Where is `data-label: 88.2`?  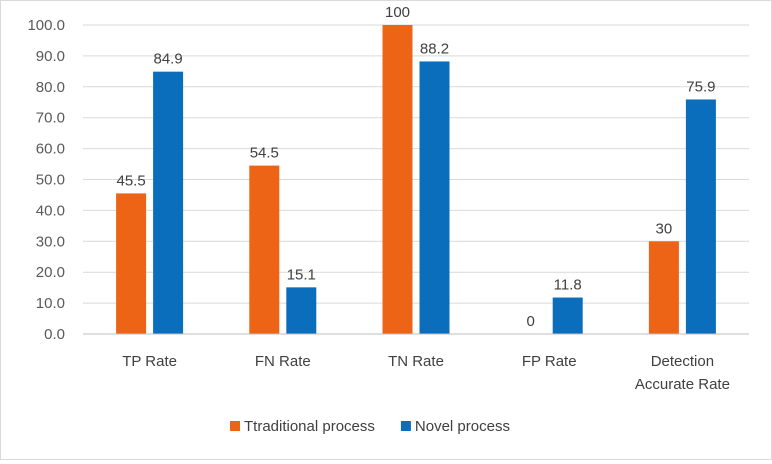
data-label: 88.2 is located at coordinates (434, 48).